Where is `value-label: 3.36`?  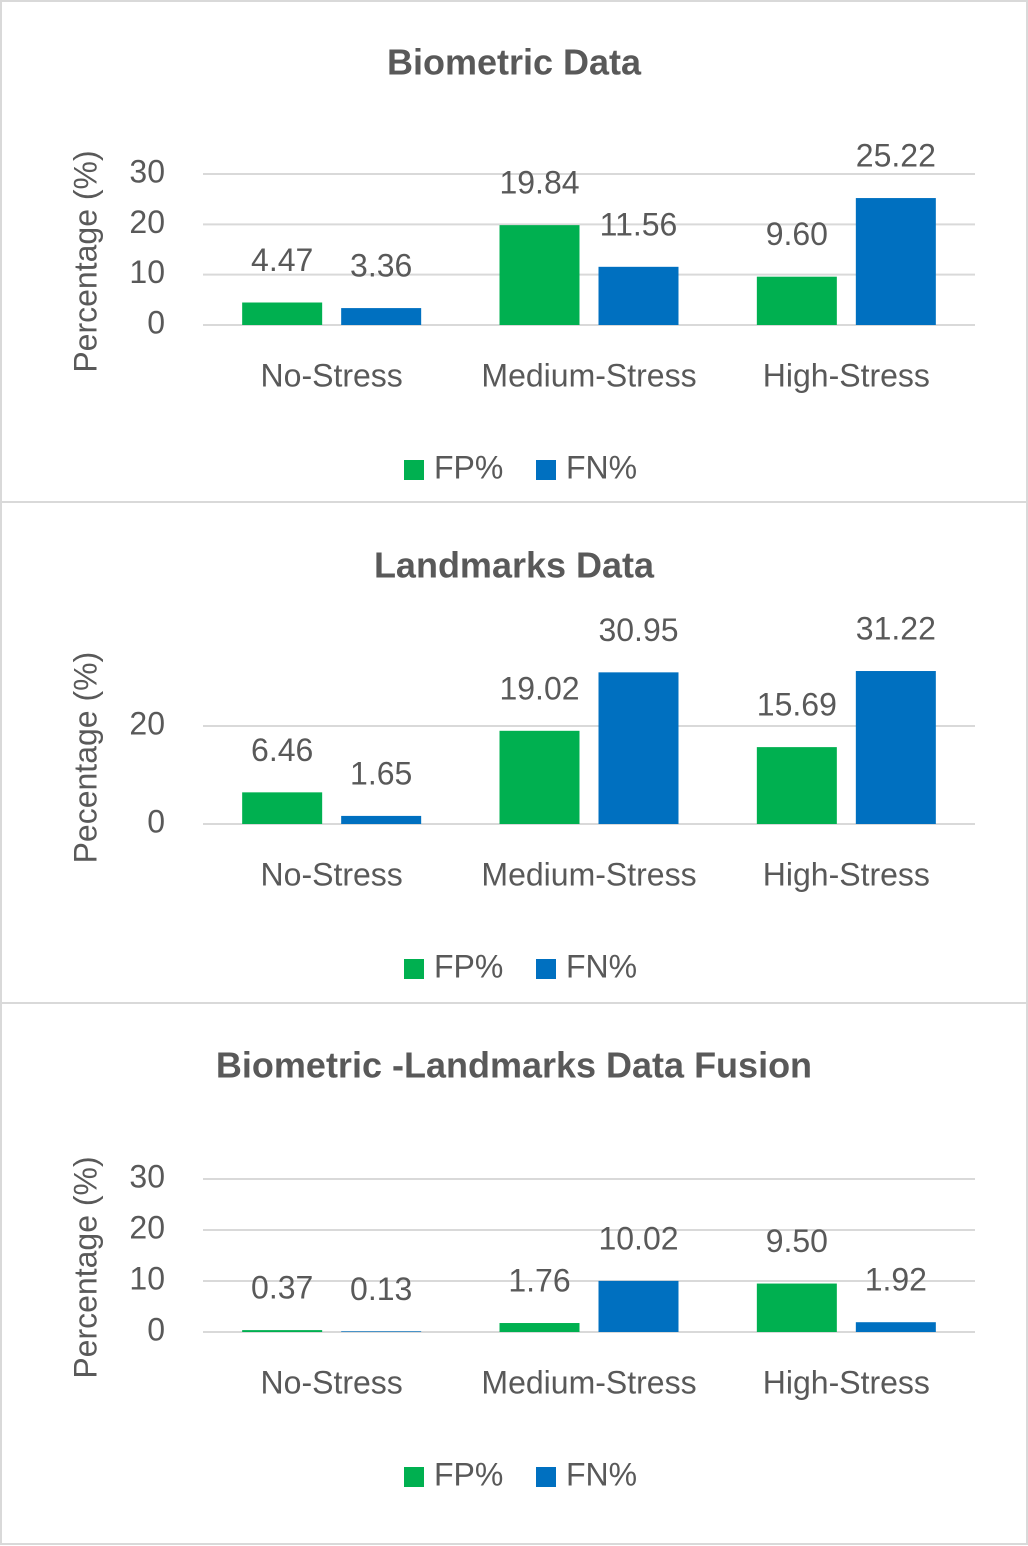 value-label: 3.36 is located at coordinates (381, 266).